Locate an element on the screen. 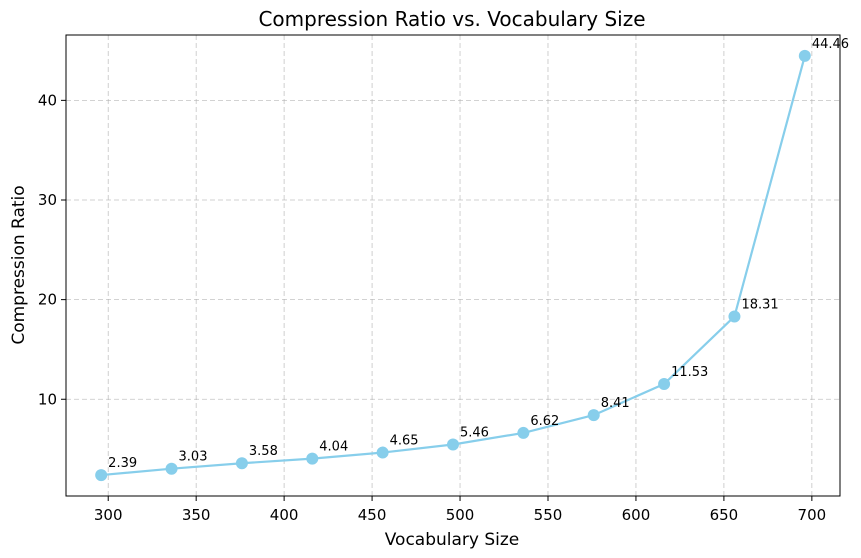 This screenshot has height=558, width=861. y-tick-label: 30 is located at coordinates (47, 200).